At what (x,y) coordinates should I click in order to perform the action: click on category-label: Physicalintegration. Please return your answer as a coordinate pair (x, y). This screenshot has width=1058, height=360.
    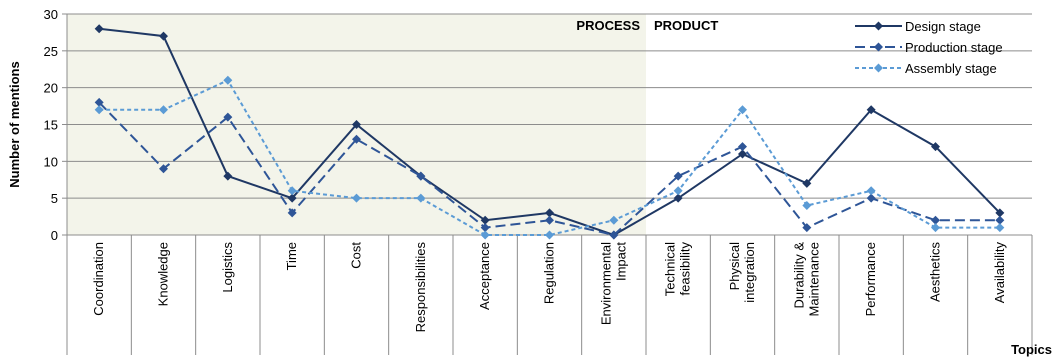
    Looking at the image, I should click on (742, 272).